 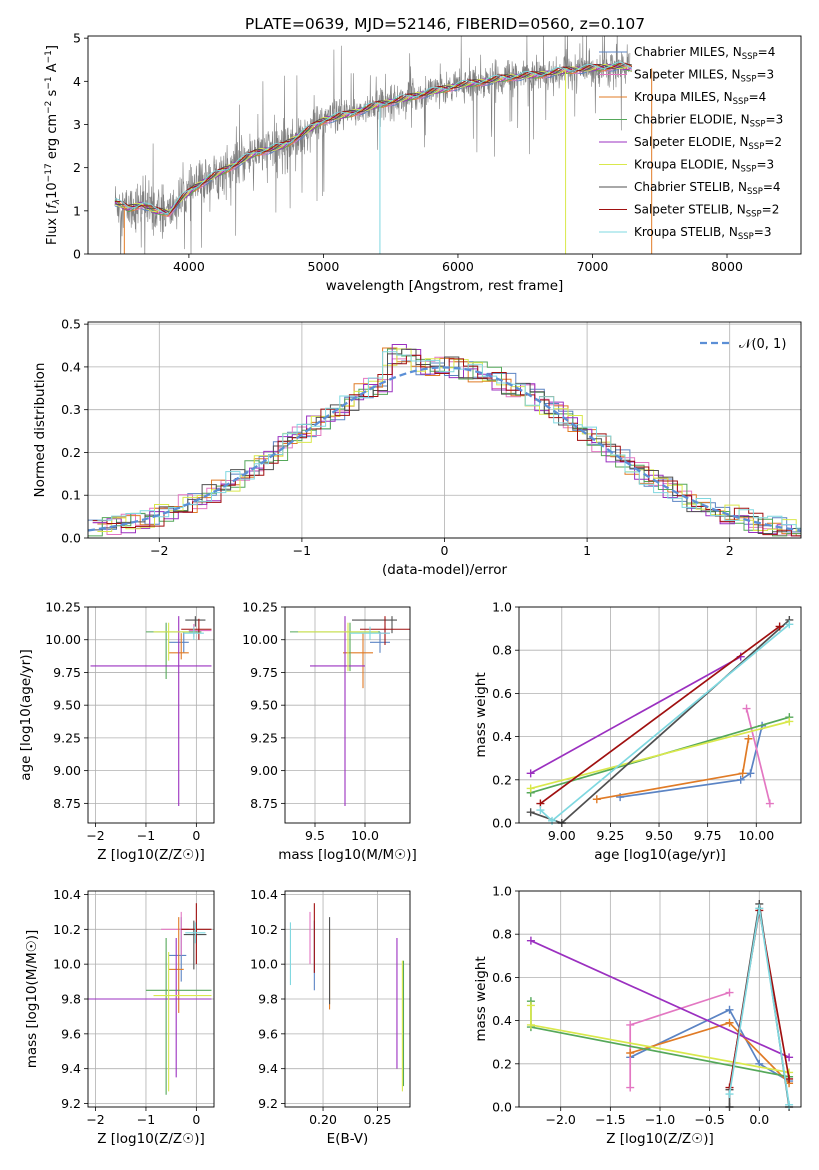 What do you see at coordinates (268, 1103) in the screenshot?
I see `y-tick-label: 9.2` at bounding box center [268, 1103].